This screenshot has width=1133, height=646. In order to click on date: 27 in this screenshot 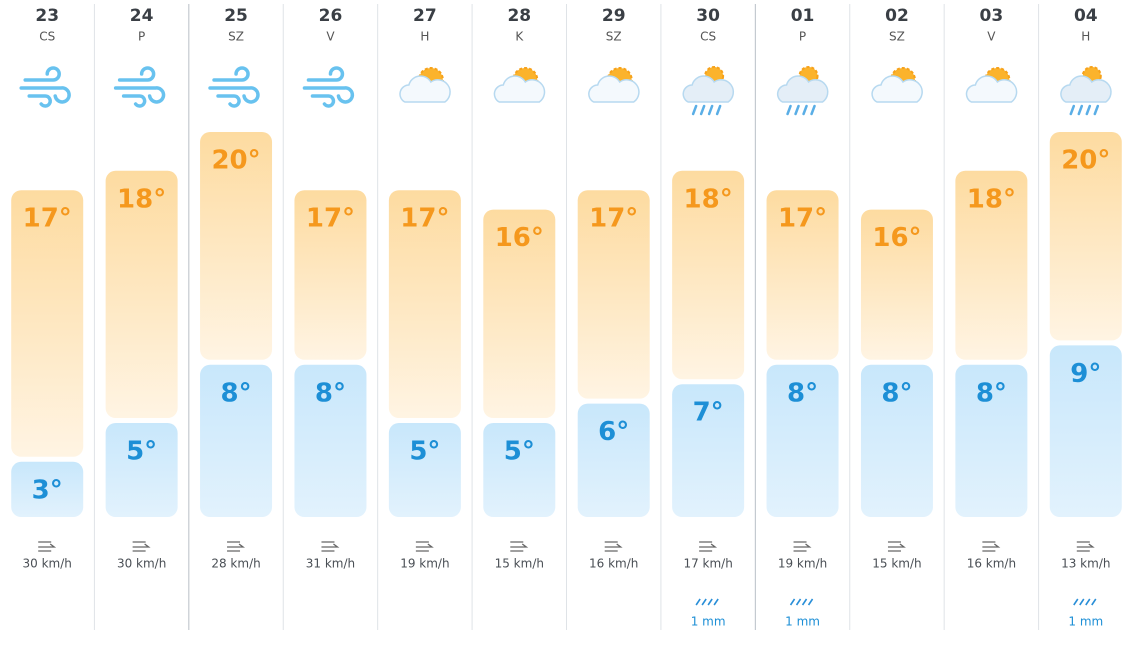, I will do `click(425, 16)`.